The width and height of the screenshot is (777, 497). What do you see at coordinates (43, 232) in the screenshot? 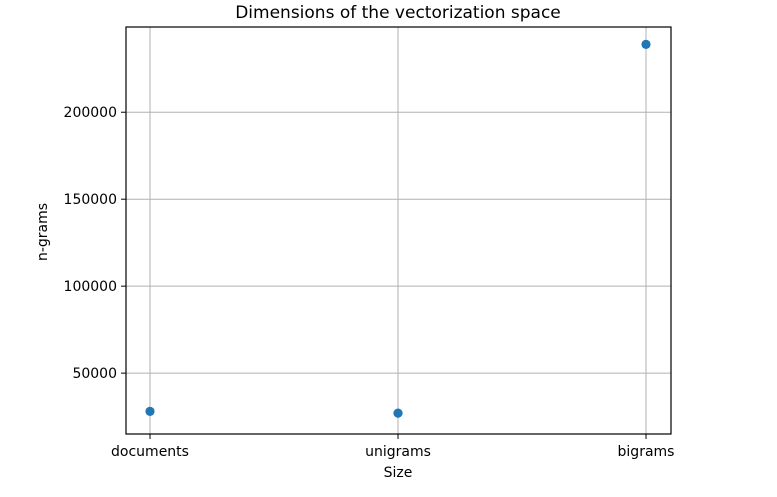
I see `y-axis-label: n-grams` at bounding box center [43, 232].